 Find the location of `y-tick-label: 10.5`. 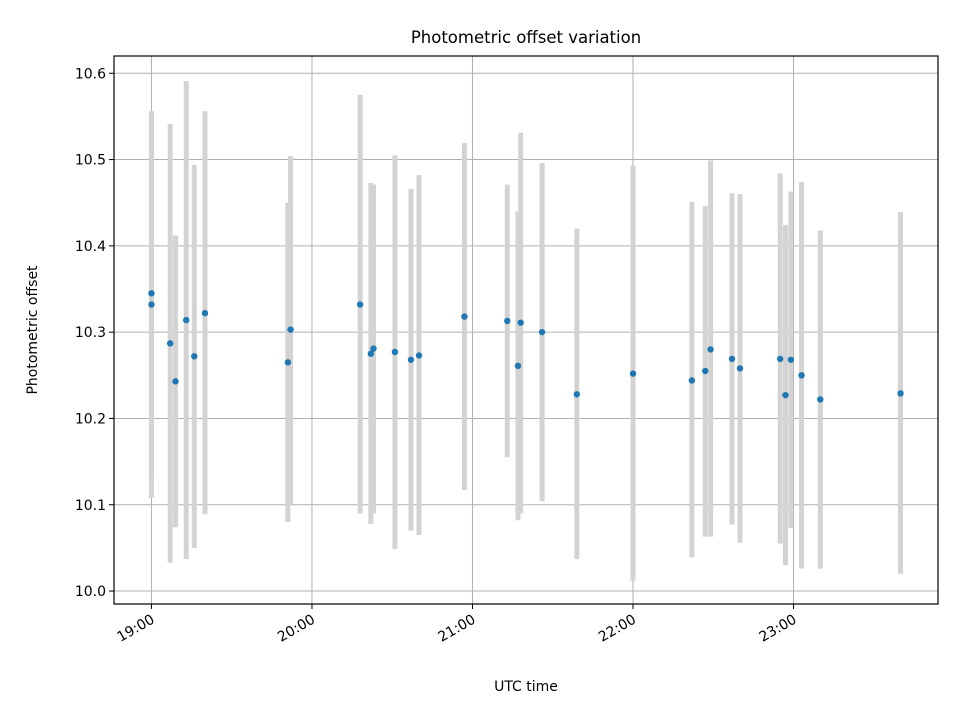

y-tick-label: 10.5 is located at coordinates (90, 161).